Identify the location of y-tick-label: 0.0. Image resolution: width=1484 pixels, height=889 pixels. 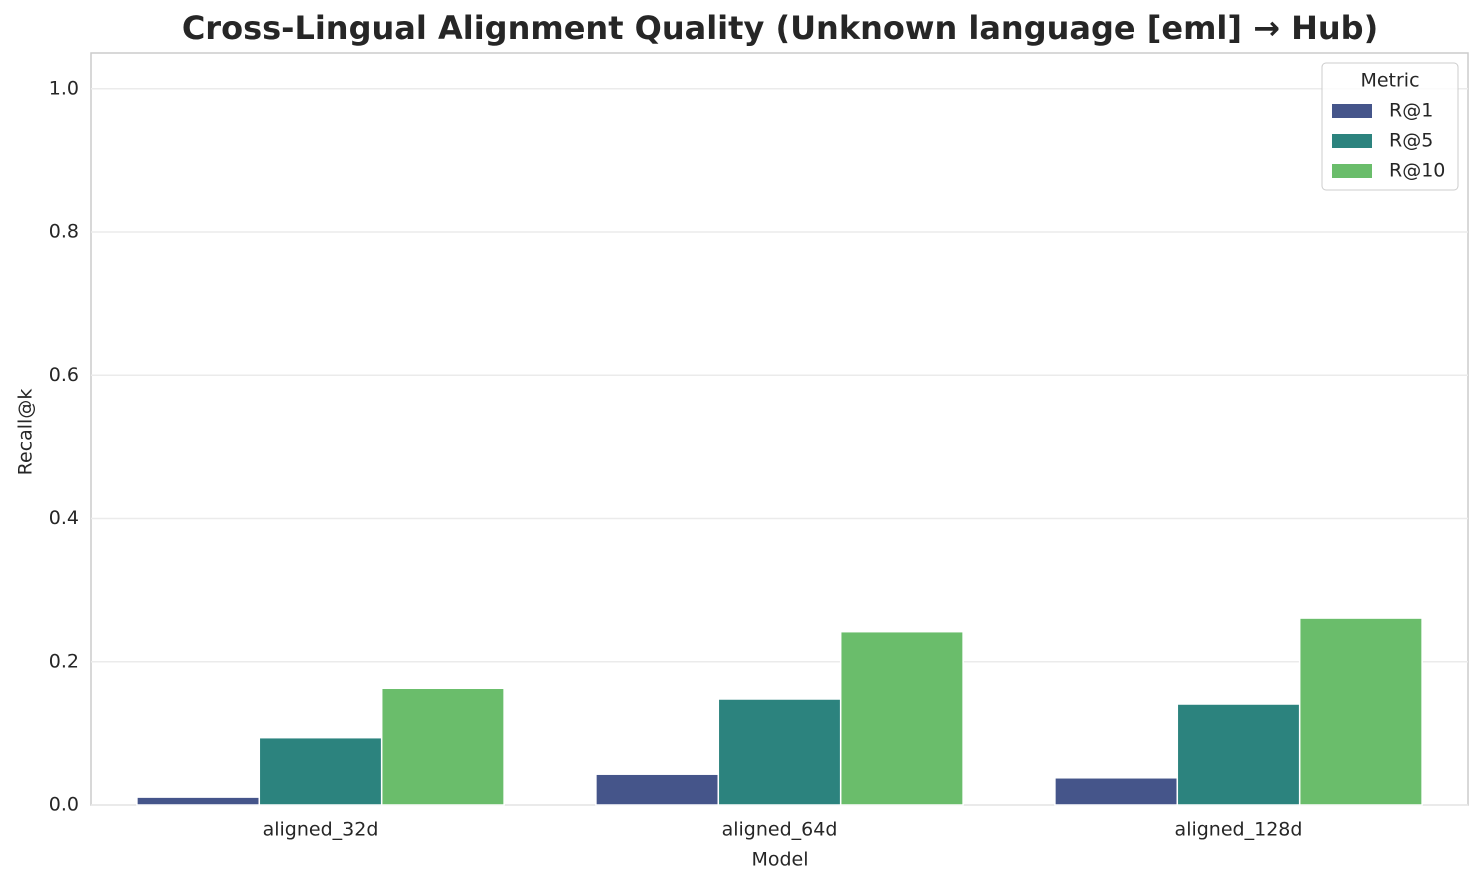
(64, 805).